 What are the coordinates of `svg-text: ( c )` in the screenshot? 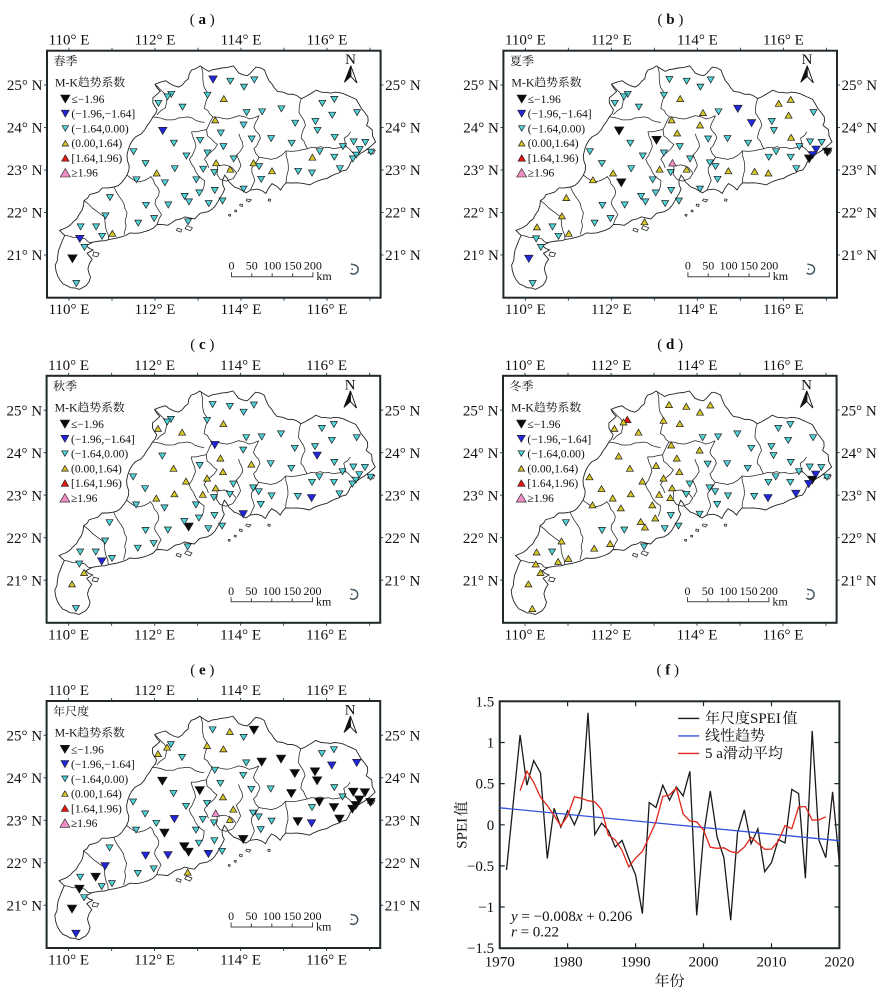 It's located at (202, 345).